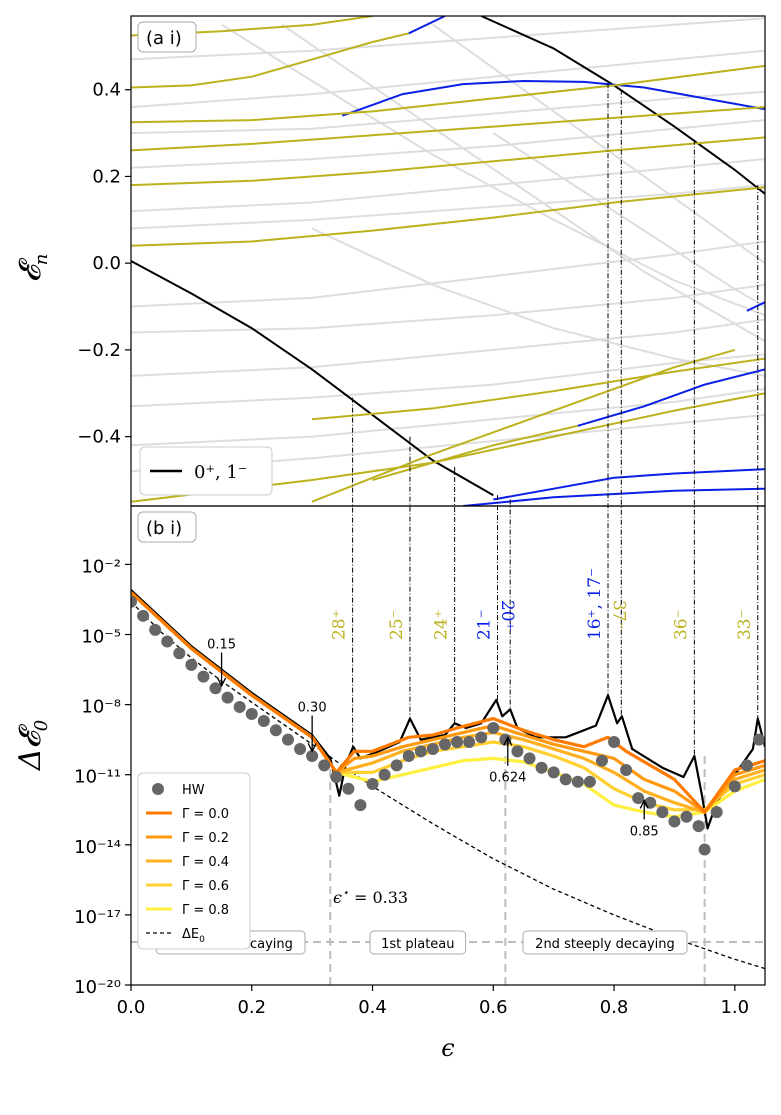 This screenshot has width=781, height=1115. What do you see at coordinates (427, 25) in the screenshot?
I see `level-blue-upper` at bounding box center [427, 25].